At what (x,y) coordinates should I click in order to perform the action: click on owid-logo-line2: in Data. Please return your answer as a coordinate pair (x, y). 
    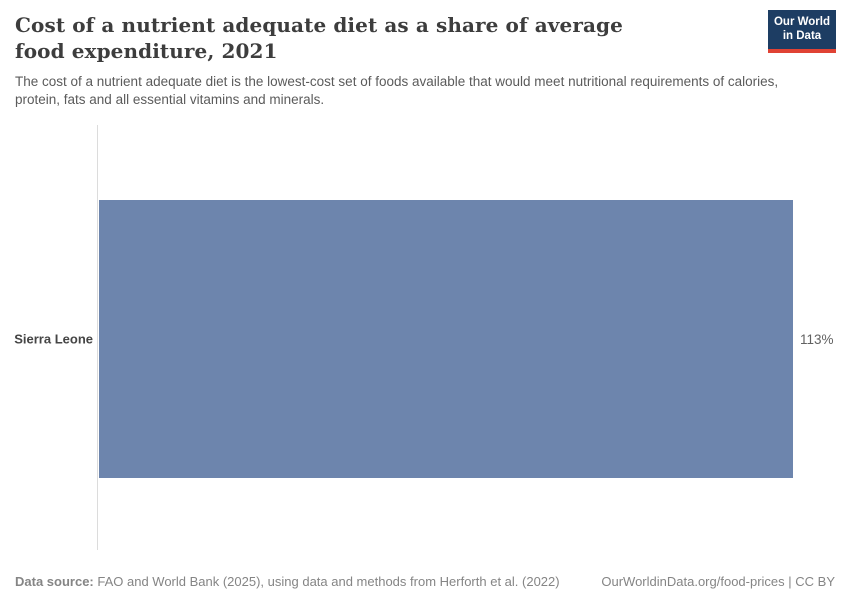
    Looking at the image, I should click on (802, 36).